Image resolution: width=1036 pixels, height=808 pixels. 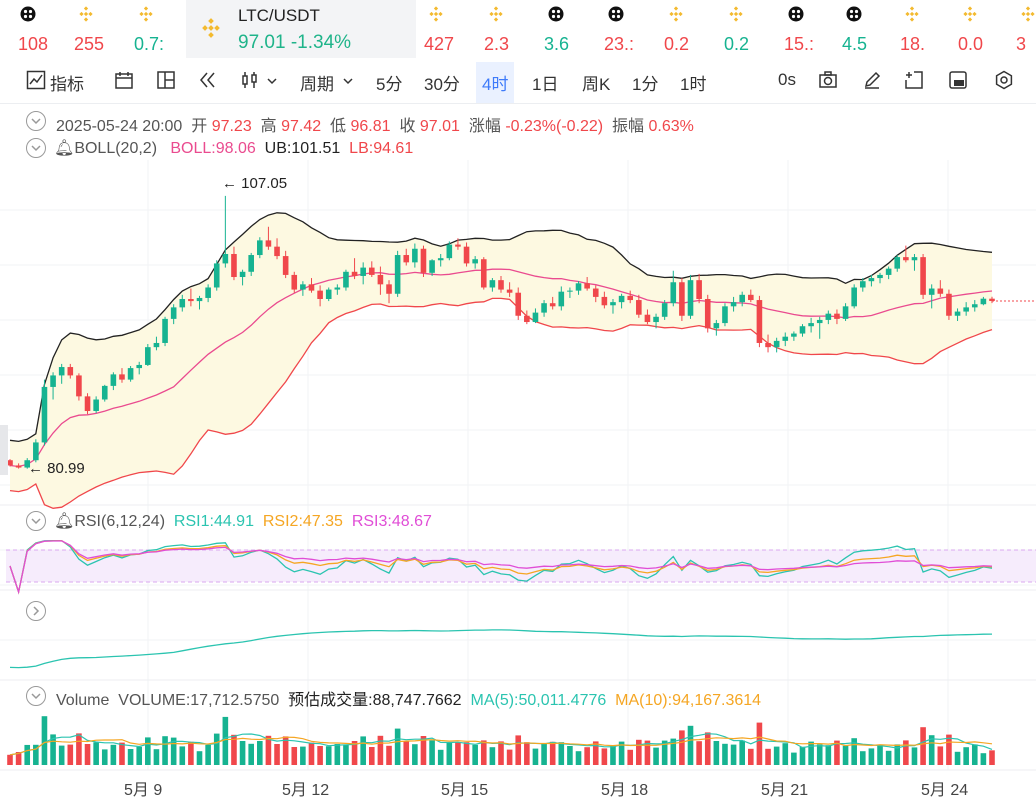 I want to click on screenshot-icon, so click(x=958, y=80).